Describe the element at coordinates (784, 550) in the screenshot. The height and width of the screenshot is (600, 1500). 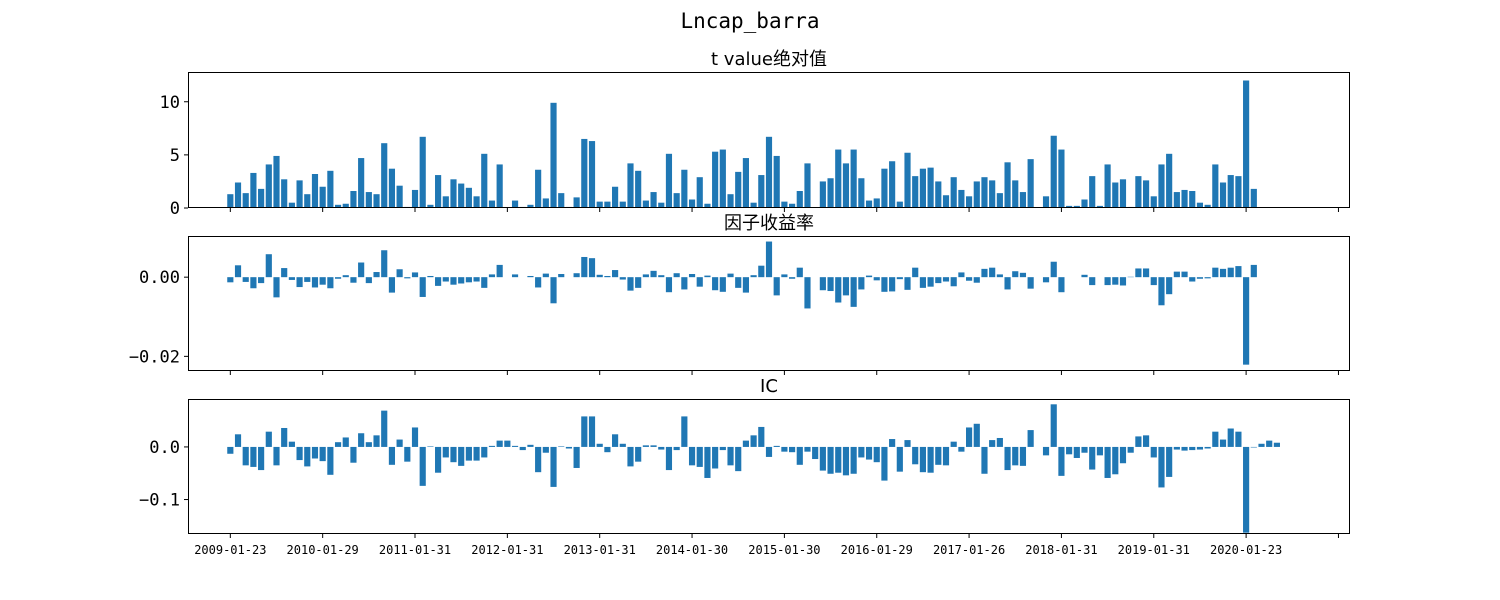
I see `ic-xtick-label: 2015-01-30` at that location.